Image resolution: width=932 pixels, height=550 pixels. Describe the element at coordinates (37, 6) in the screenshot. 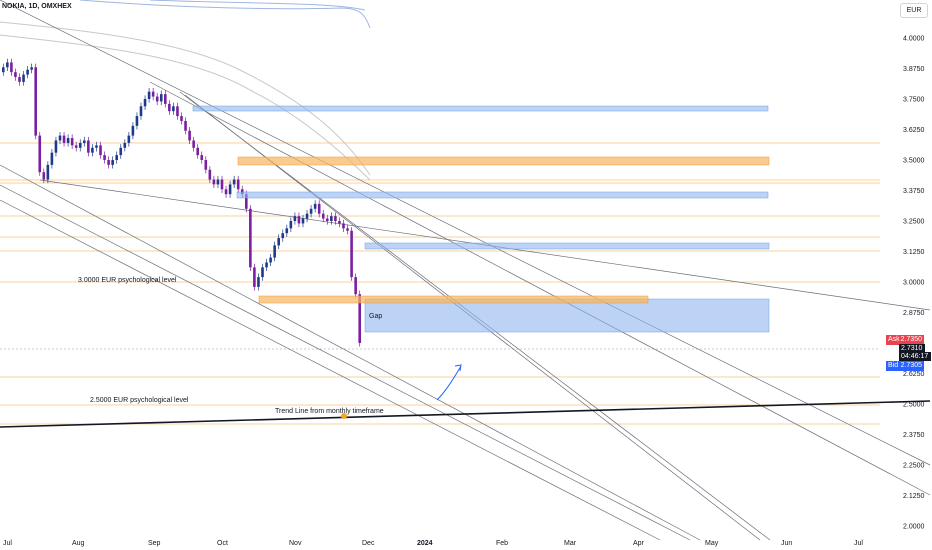

I see `symbol-title: NOKIA, 1D, OMXHEX` at that location.